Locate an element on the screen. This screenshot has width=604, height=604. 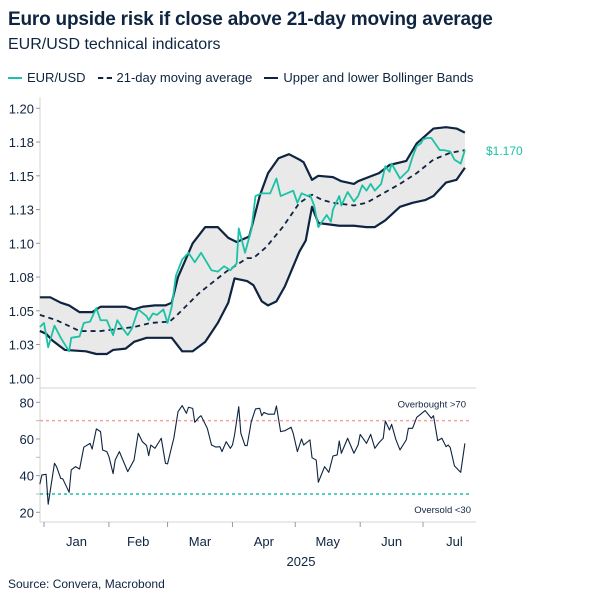
rsi-y-tick-label: 20 is located at coordinates (27, 512).